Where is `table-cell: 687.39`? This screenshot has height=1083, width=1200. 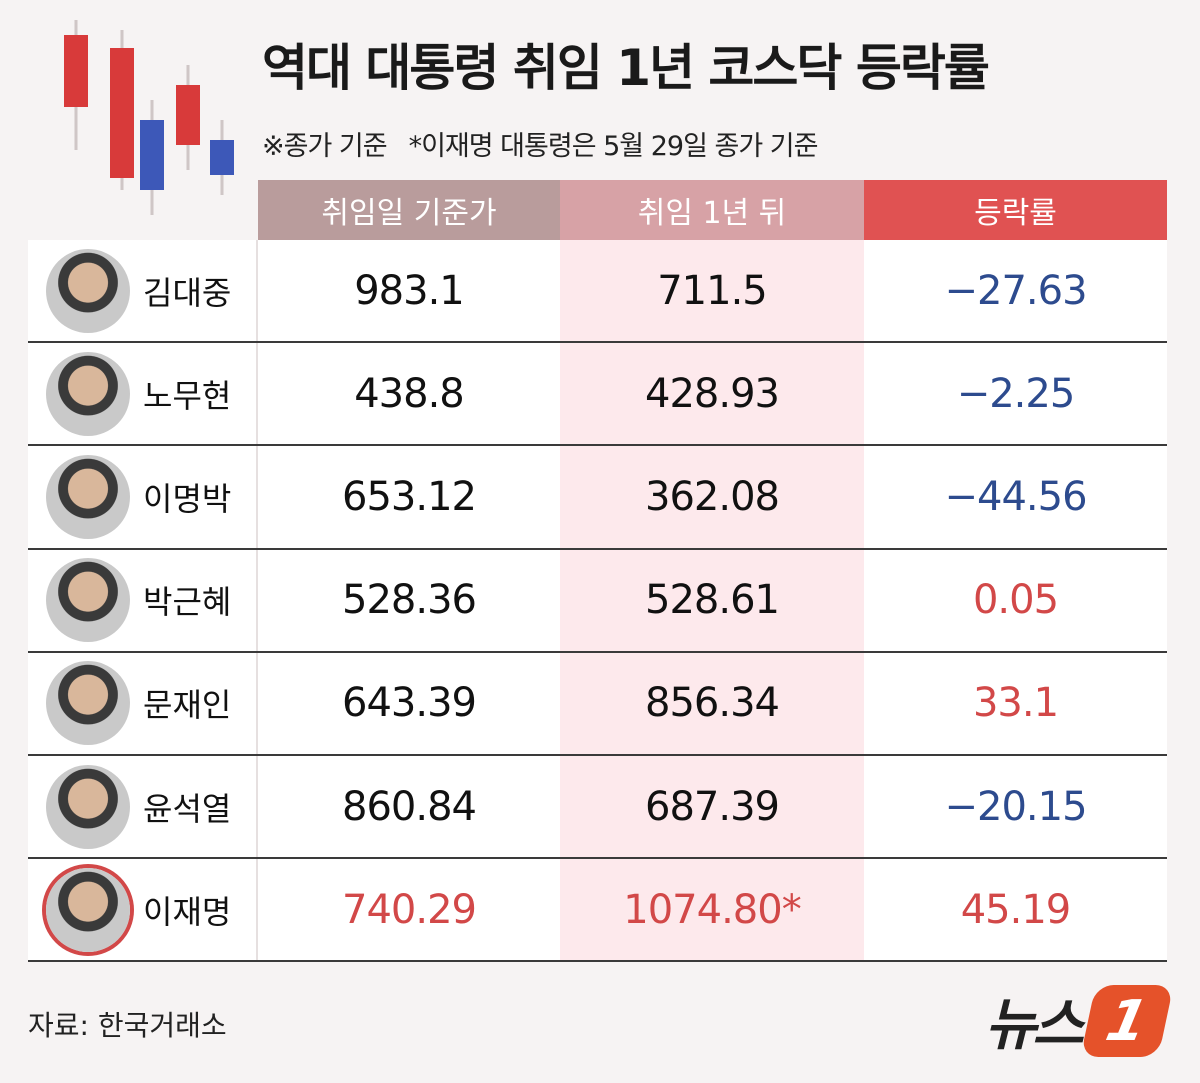
table-cell: 687.39 is located at coordinates (712, 806).